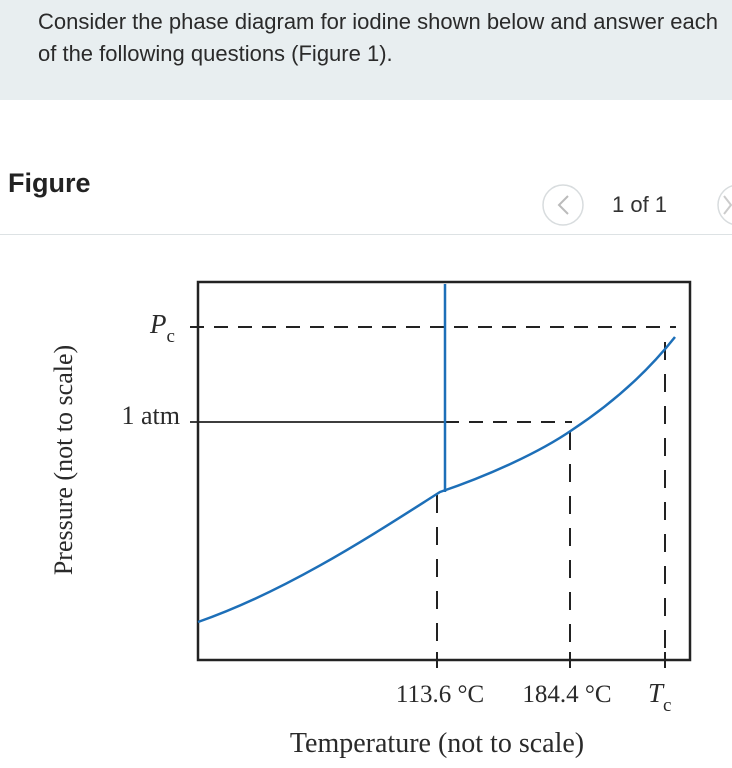 This screenshot has width=732, height=768. What do you see at coordinates (151, 415) in the screenshot?
I see `atm-label: 1 atm` at bounding box center [151, 415].